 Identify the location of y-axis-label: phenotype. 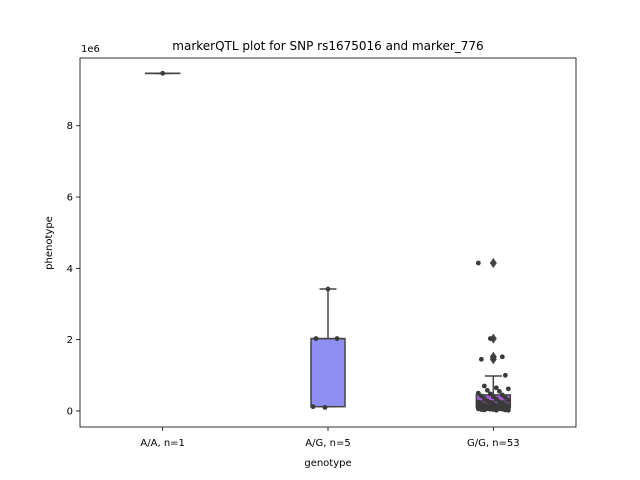
(49, 243).